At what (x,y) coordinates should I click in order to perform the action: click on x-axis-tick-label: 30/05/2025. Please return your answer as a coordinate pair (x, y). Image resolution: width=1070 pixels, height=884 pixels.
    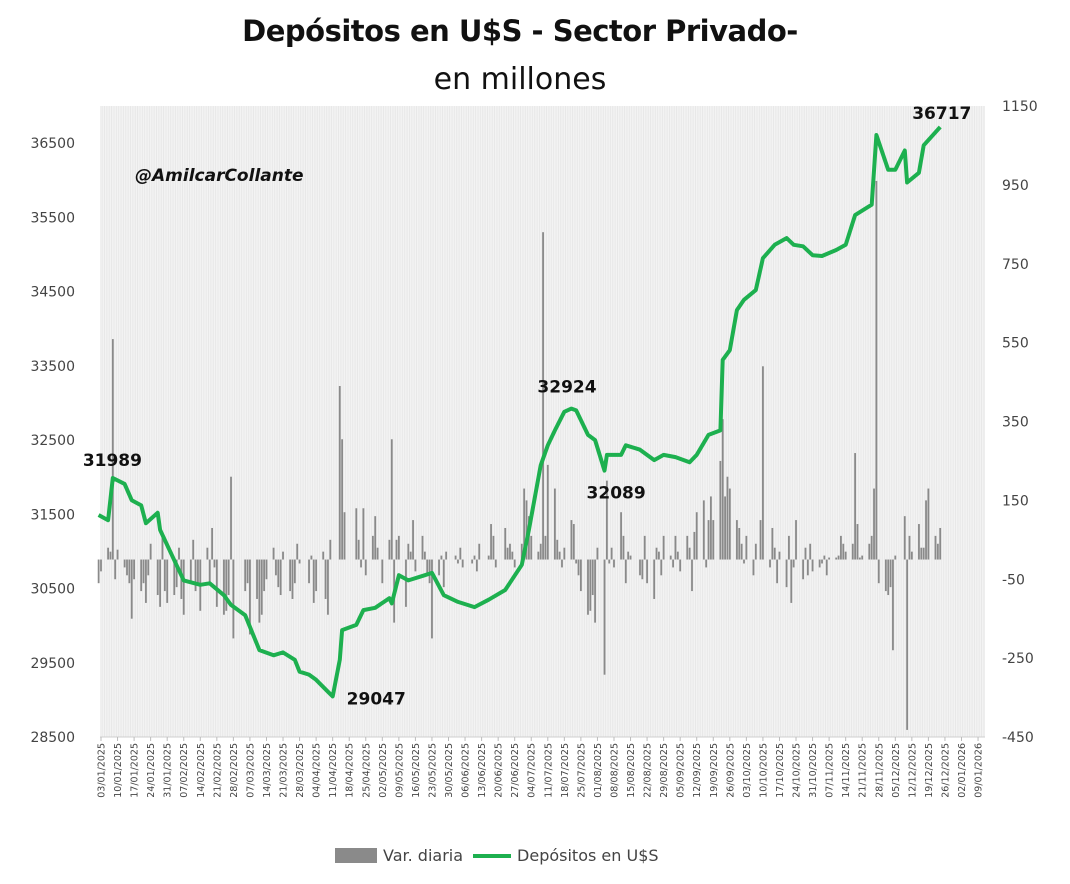
    Looking at the image, I should click on (449, 770).